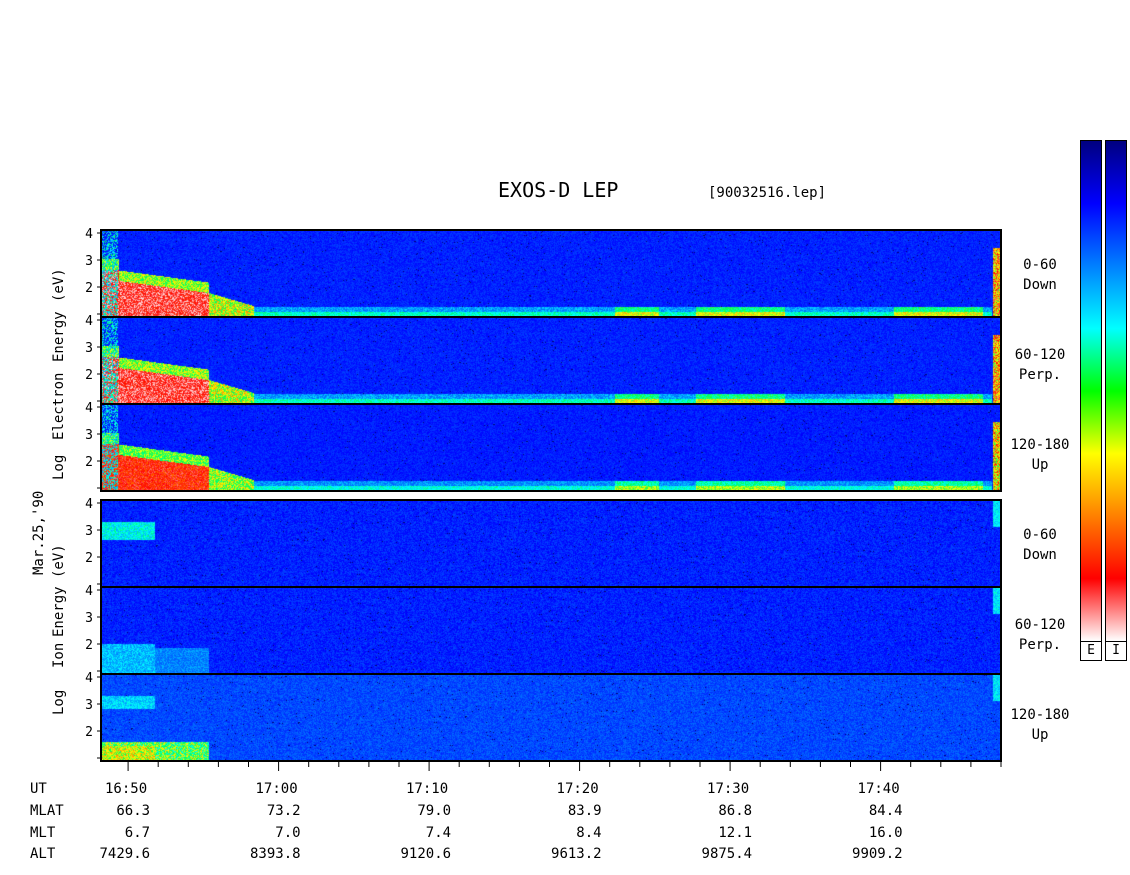  Describe the element at coordinates (1040, 635) in the screenshot. I see `ion-channel-perp: 60-120 Perp.` at that location.